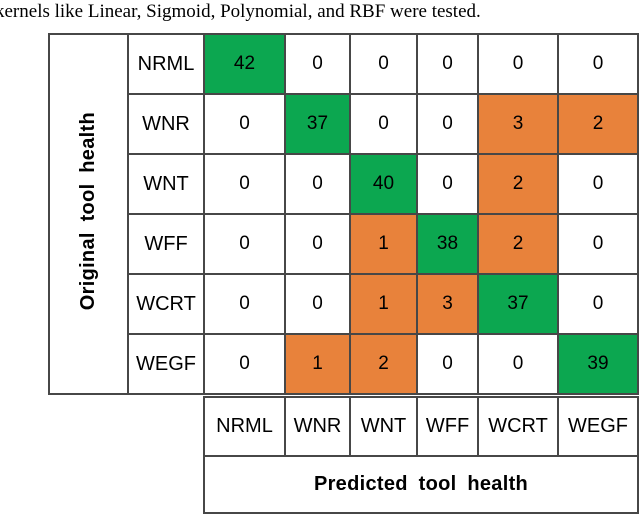 Image resolution: width=640 pixels, height=519 pixels. I want to click on y-axis-title: Original tool health, so click(88, 211).